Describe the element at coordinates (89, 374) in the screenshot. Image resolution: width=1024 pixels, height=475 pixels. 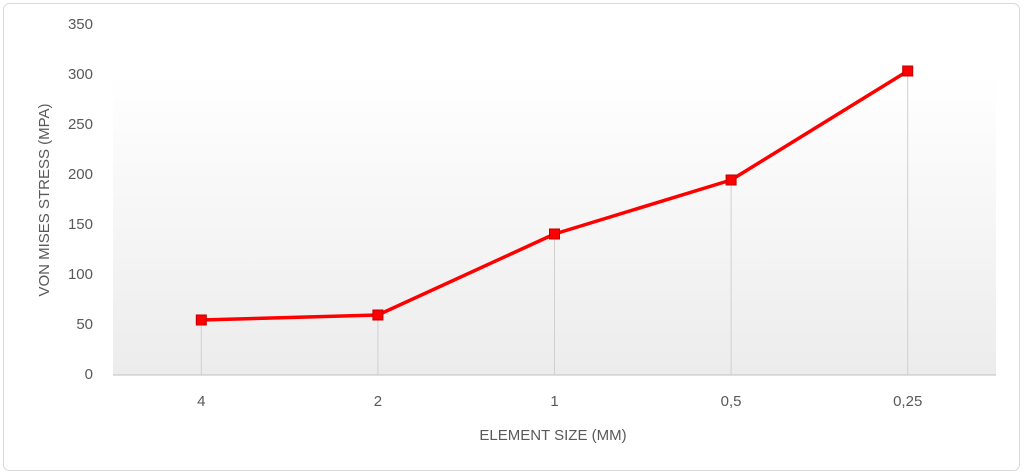
I see `y-tick-label: 0` at that location.